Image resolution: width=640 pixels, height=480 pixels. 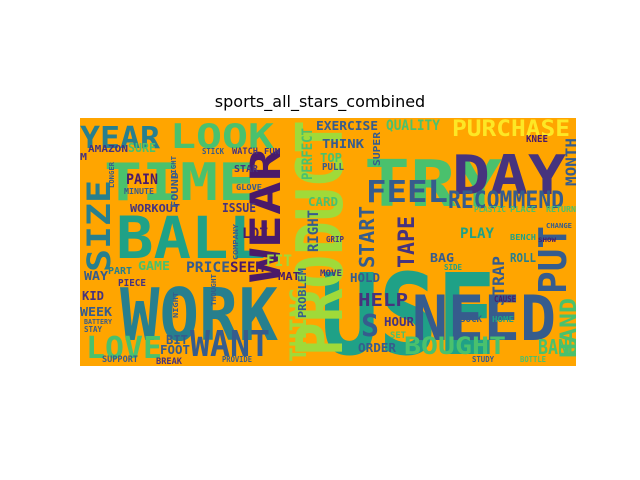 I want to click on word-s: S, so click(x=370, y=326).